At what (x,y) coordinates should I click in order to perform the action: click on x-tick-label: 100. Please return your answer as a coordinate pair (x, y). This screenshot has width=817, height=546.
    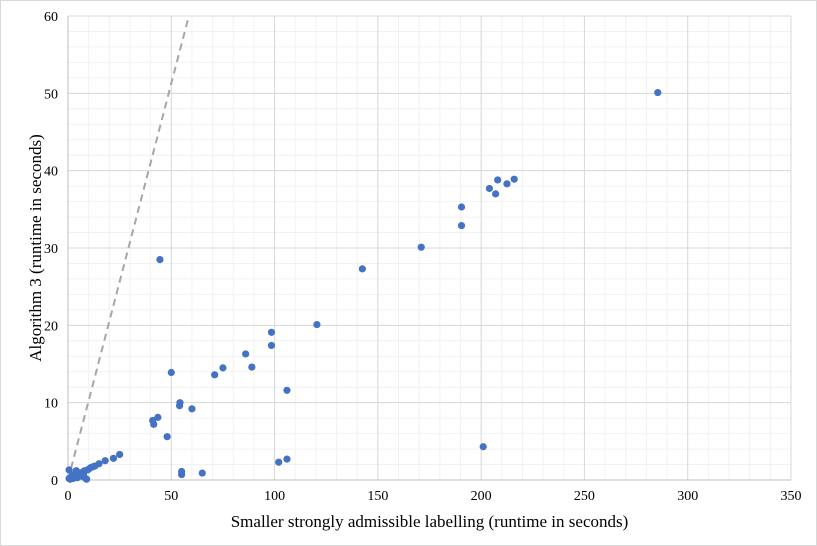
    Looking at the image, I should click on (274, 496).